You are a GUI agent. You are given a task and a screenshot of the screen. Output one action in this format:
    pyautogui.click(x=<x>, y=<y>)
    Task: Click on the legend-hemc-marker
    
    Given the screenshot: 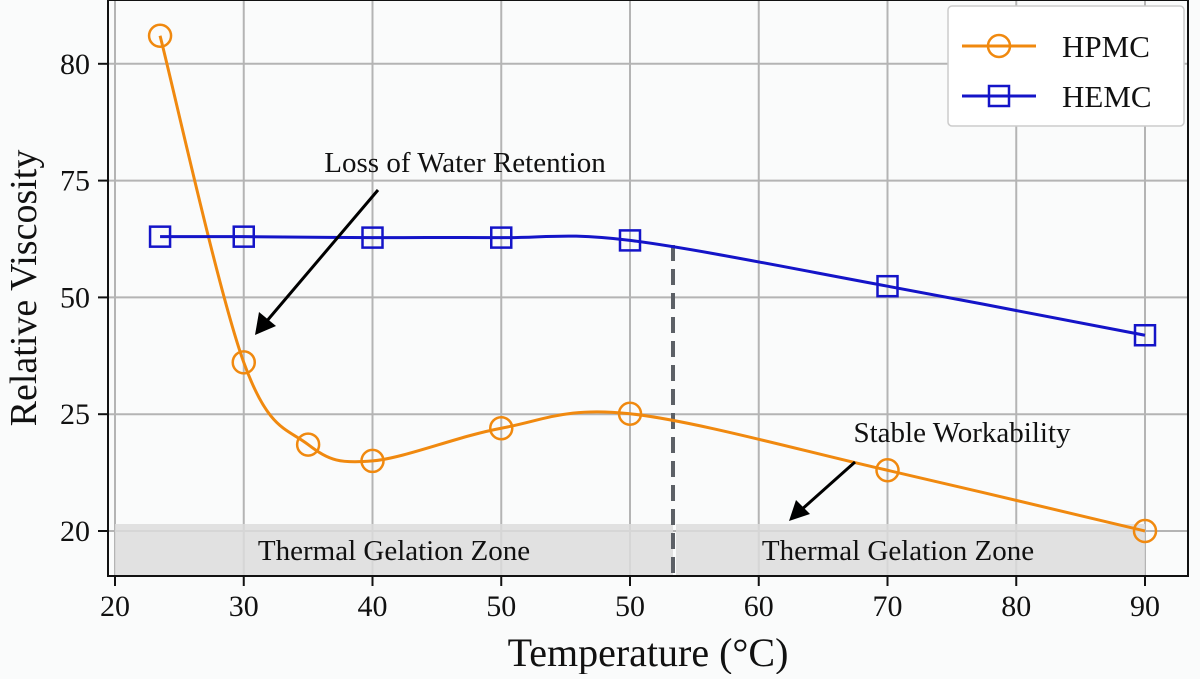 What is the action you would take?
    pyautogui.click(x=999, y=96)
    